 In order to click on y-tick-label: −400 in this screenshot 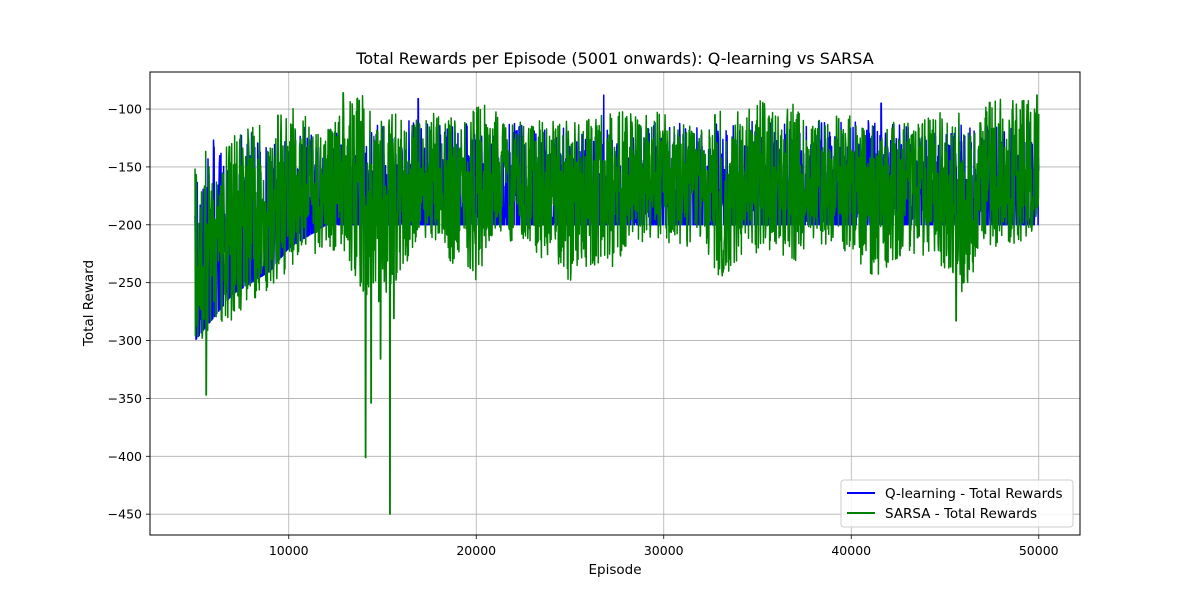, I will do `click(125, 456)`.